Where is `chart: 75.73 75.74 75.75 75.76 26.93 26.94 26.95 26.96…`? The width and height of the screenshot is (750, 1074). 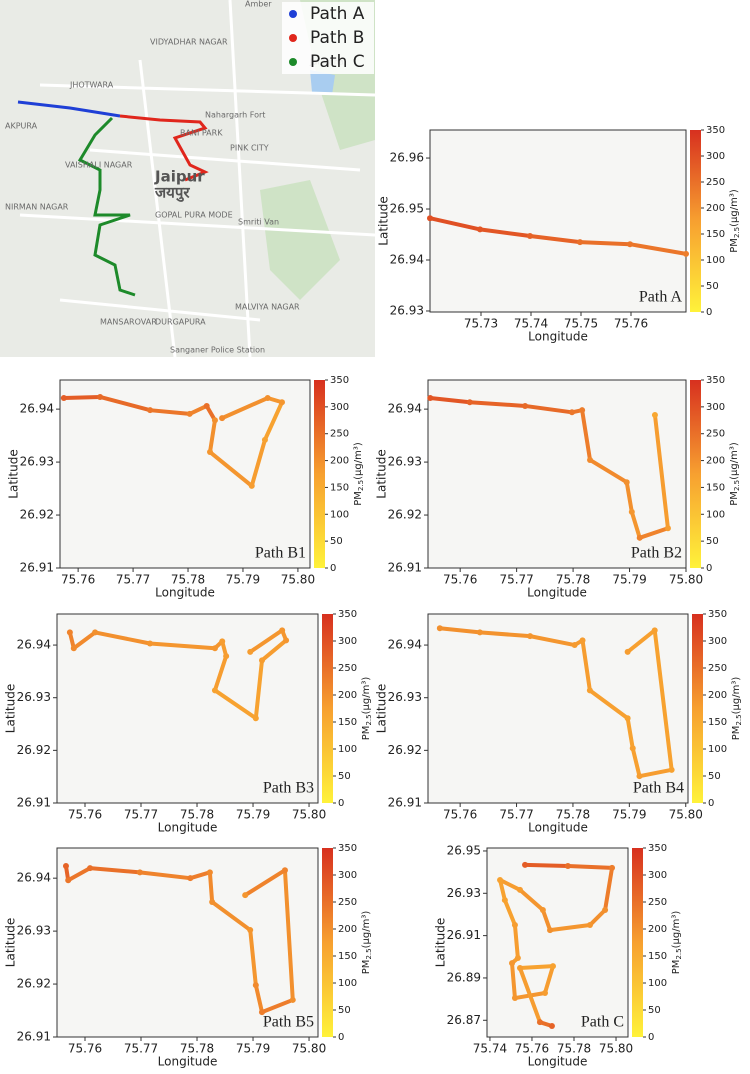
chart: 75.73 75.74 75.75 75.76 26.93 26.94 26.95 26.96… is located at coordinates (559, 234).